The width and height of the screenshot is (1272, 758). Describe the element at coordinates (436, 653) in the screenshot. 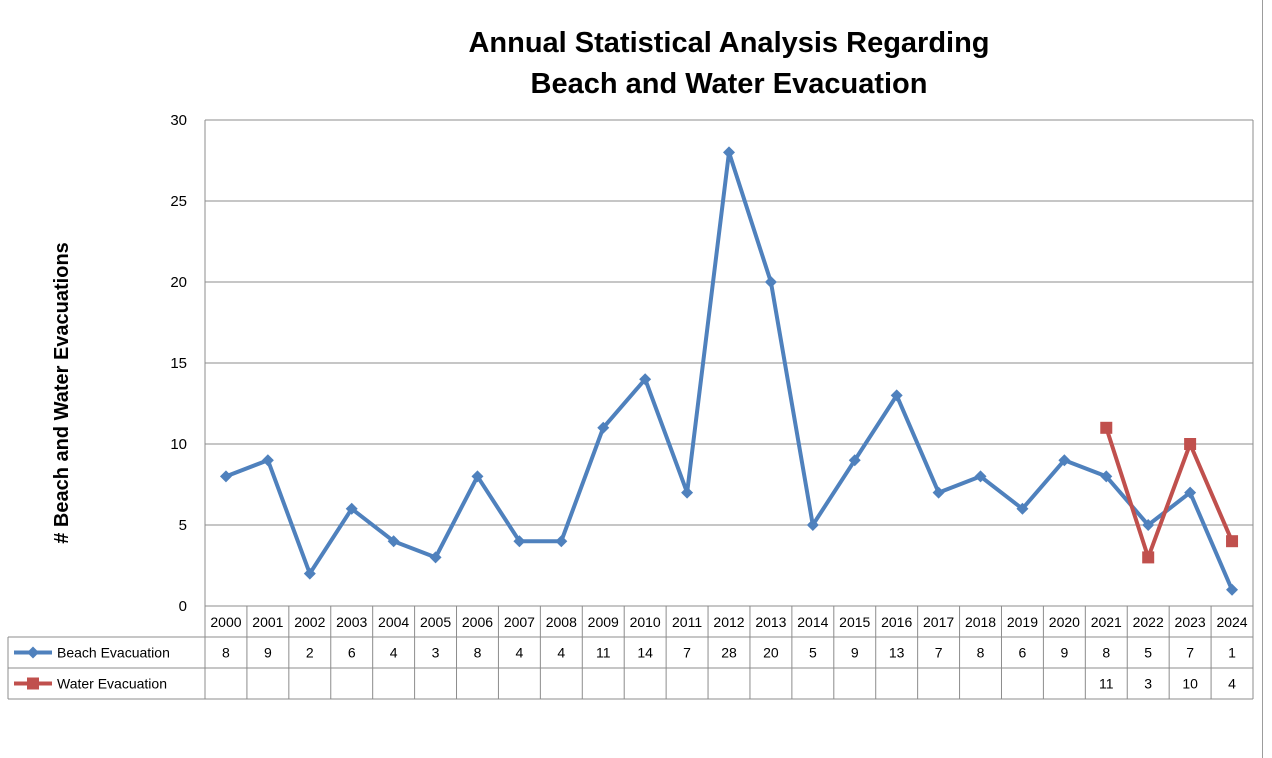

I see `data-label: 3` at that location.